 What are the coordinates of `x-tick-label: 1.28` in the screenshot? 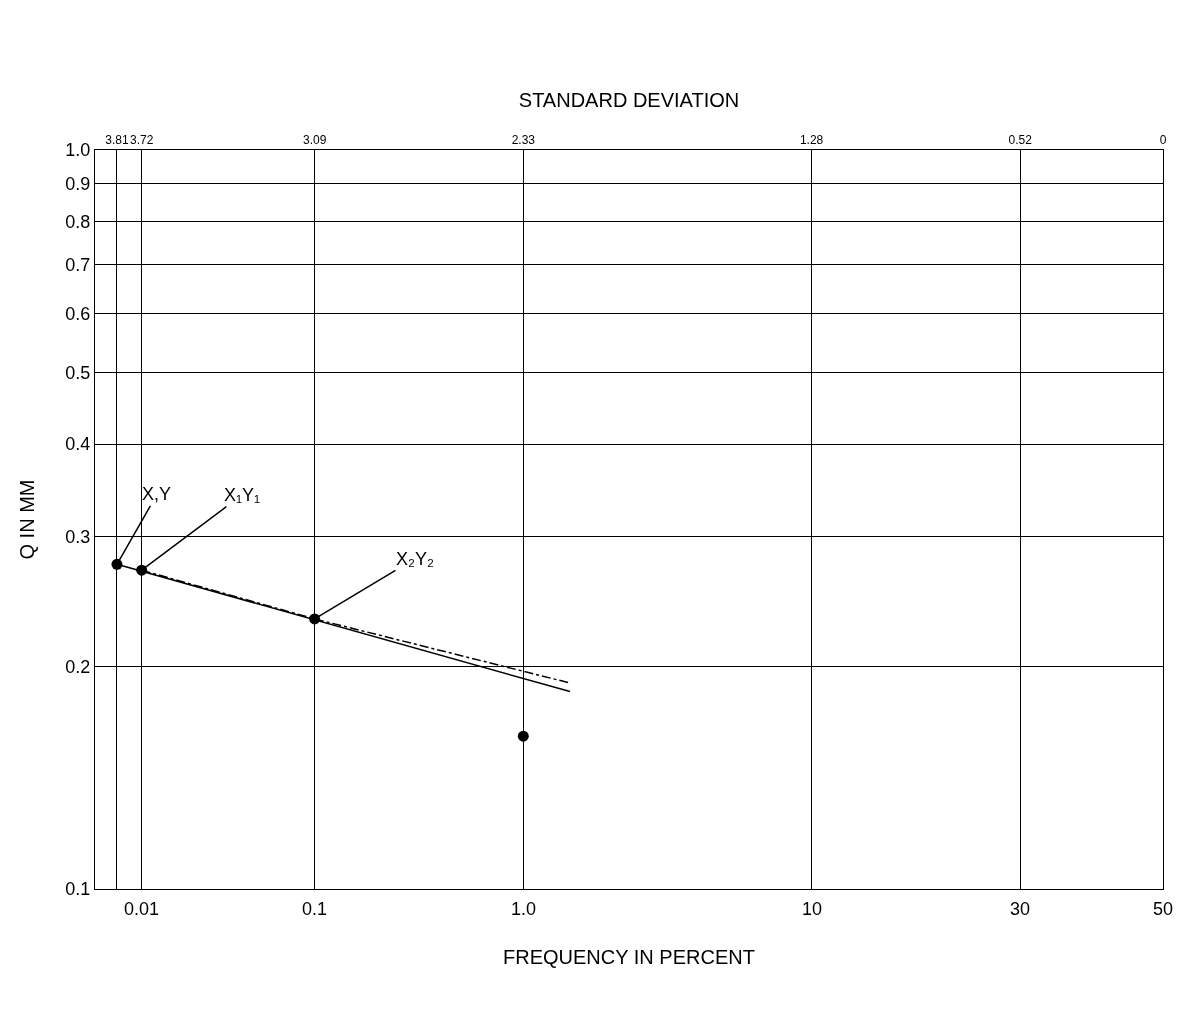 It's located at (811, 140).